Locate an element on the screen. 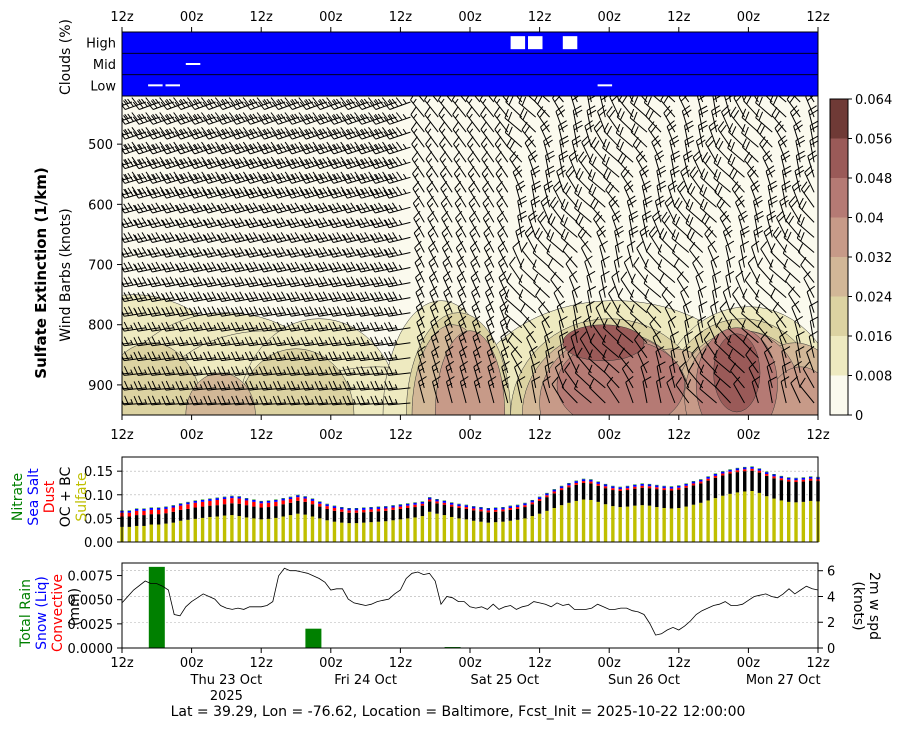  precip-legend-entry: Convective is located at coordinates (58, 613).